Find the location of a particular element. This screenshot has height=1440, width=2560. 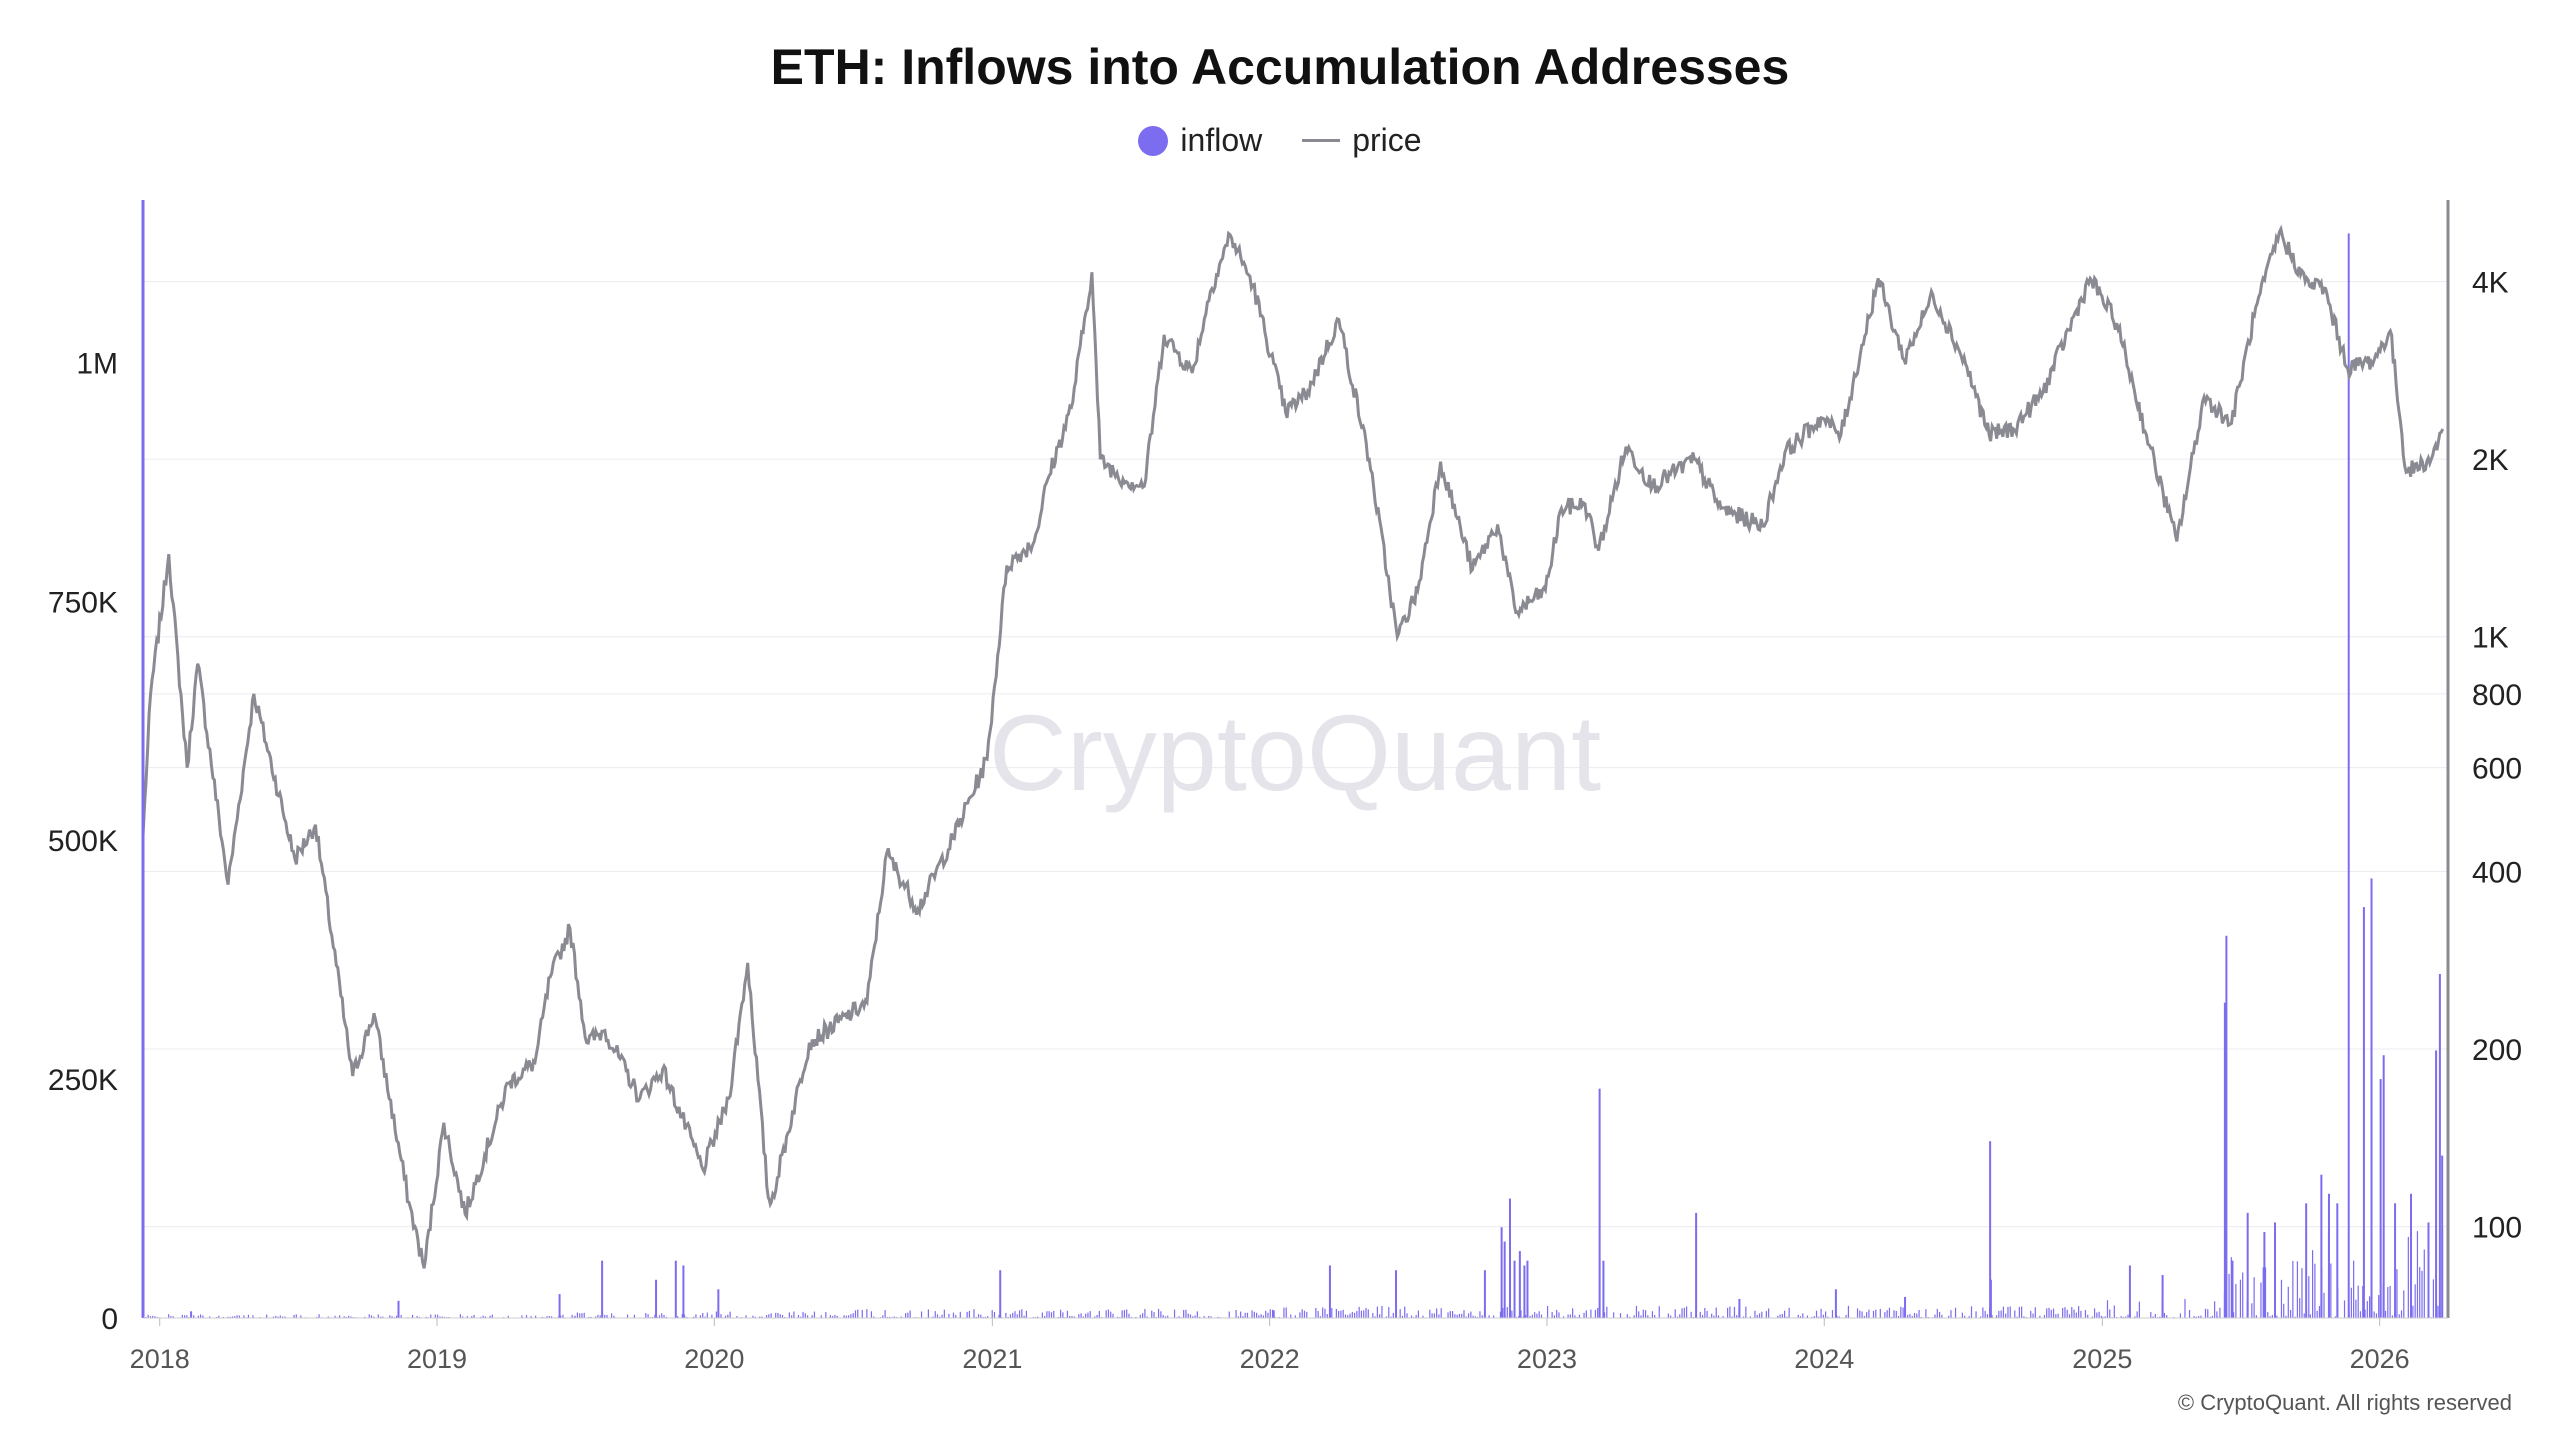

legend-item-inflow: inflow is located at coordinates (1200, 140).